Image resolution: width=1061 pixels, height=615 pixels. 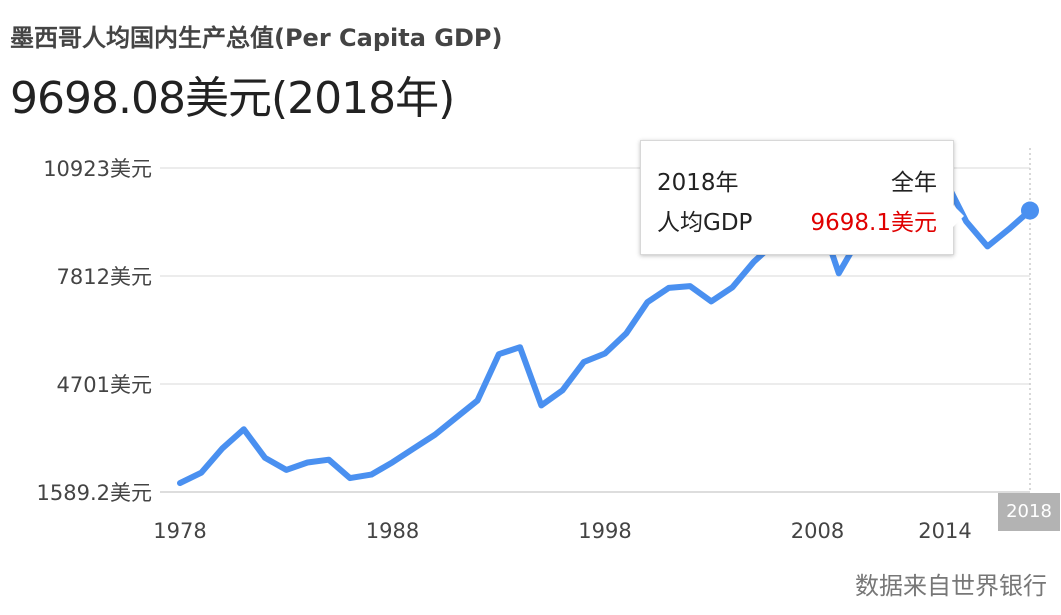 What do you see at coordinates (817, 531) in the screenshot?
I see `x-tick-label: 2008` at bounding box center [817, 531].